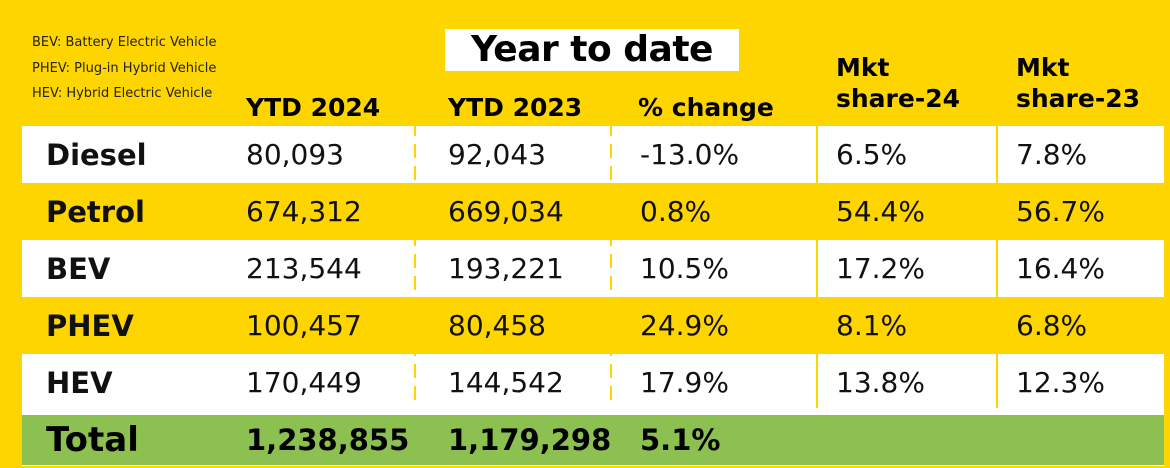 The height and width of the screenshot is (468, 1170). I want to click on cell-share23: 6.8%, so click(1052, 325).